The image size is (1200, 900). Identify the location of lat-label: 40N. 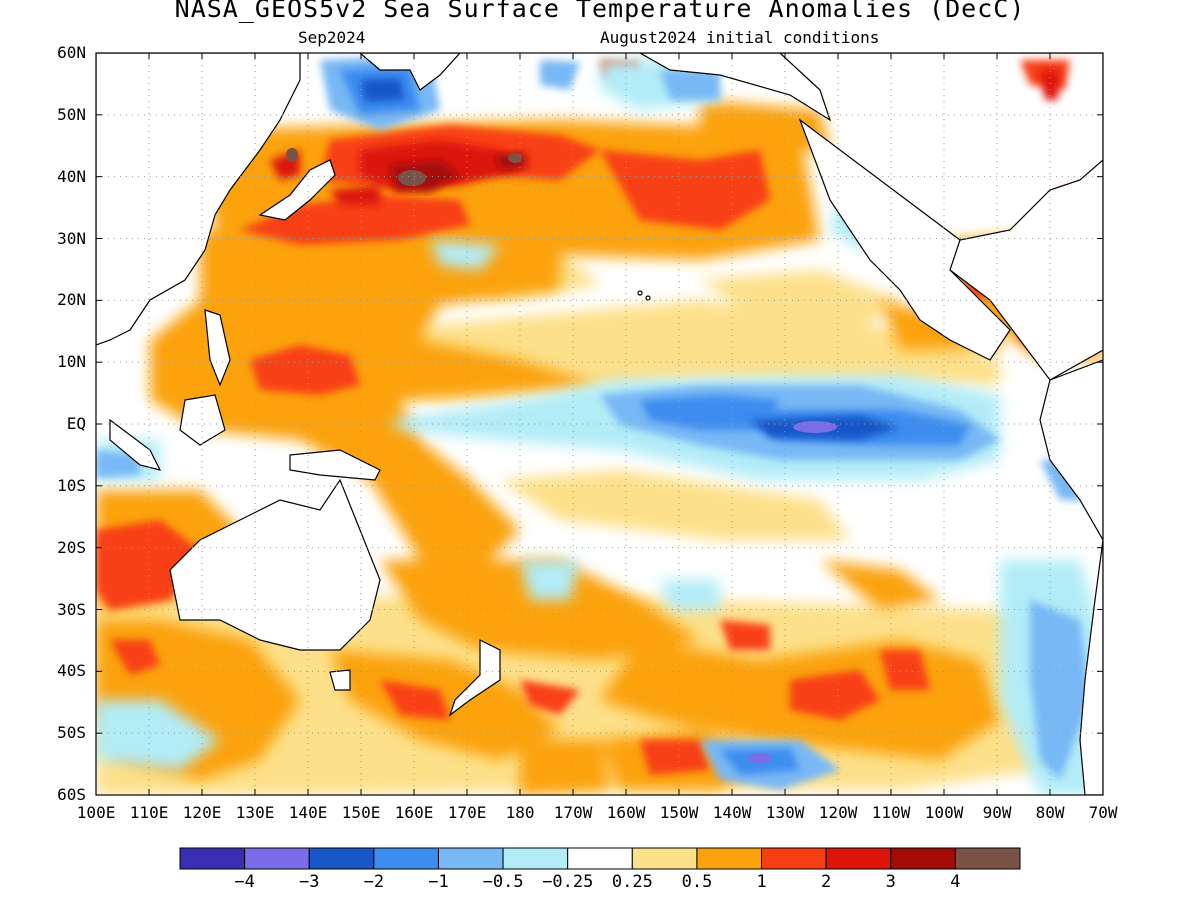
(71, 176).